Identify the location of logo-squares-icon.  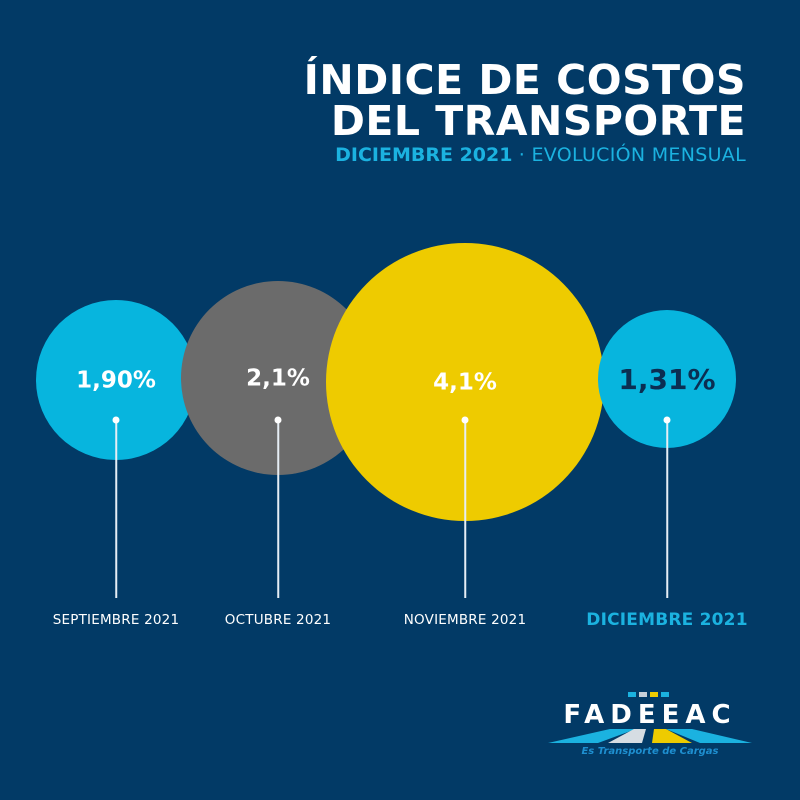
(648, 694).